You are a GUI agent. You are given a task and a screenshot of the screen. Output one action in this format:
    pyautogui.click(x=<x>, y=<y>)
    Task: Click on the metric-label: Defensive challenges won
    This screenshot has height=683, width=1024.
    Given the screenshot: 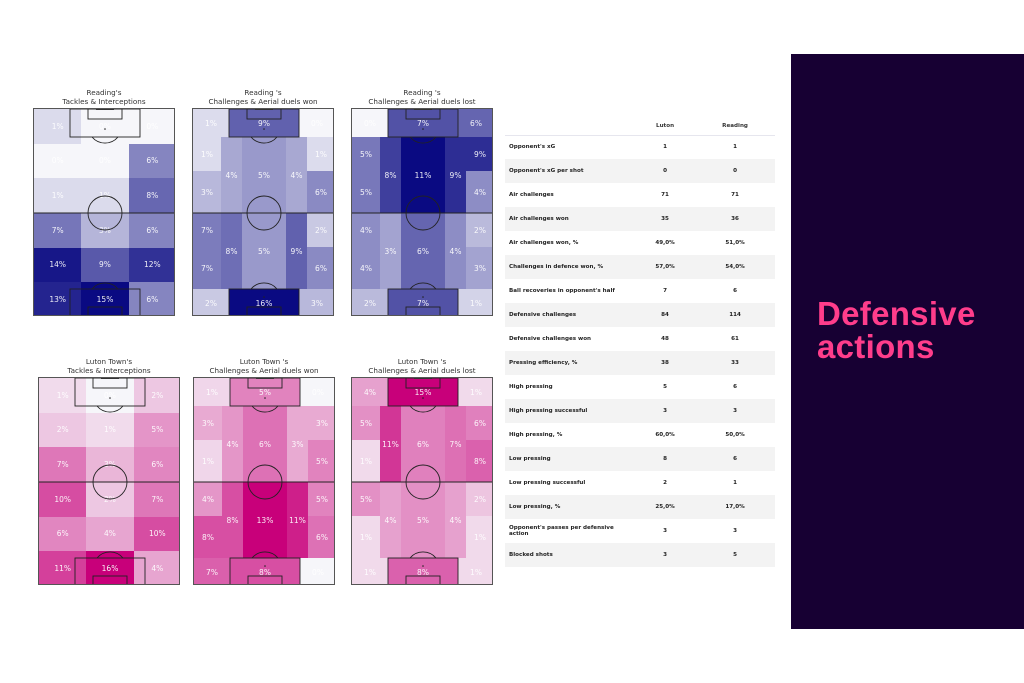 What is the action you would take?
    pyautogui.click(x=550, y=338)
    